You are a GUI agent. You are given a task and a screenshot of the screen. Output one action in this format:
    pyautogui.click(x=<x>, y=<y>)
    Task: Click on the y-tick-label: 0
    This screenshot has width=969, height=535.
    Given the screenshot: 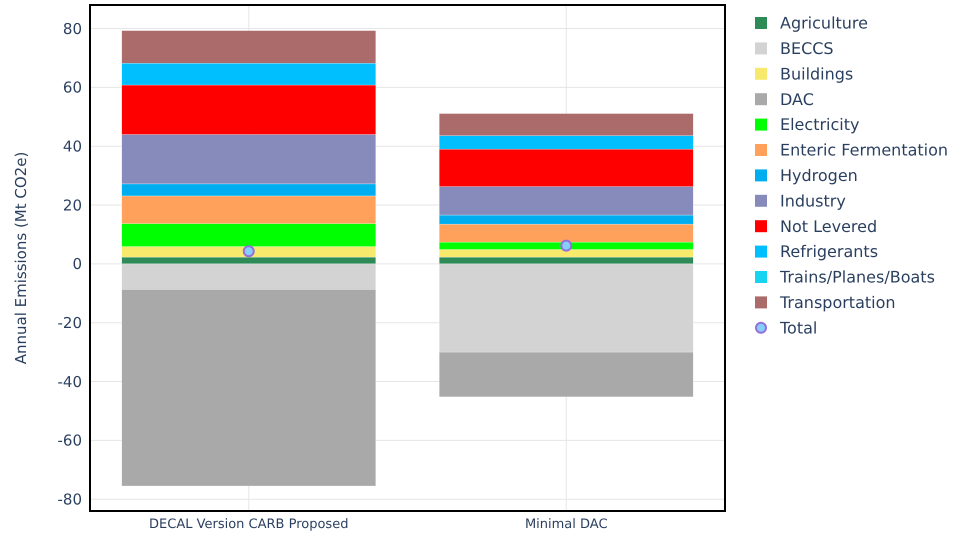 What is the action you would take?
    pyautogui.click(x=77, y=264)
    